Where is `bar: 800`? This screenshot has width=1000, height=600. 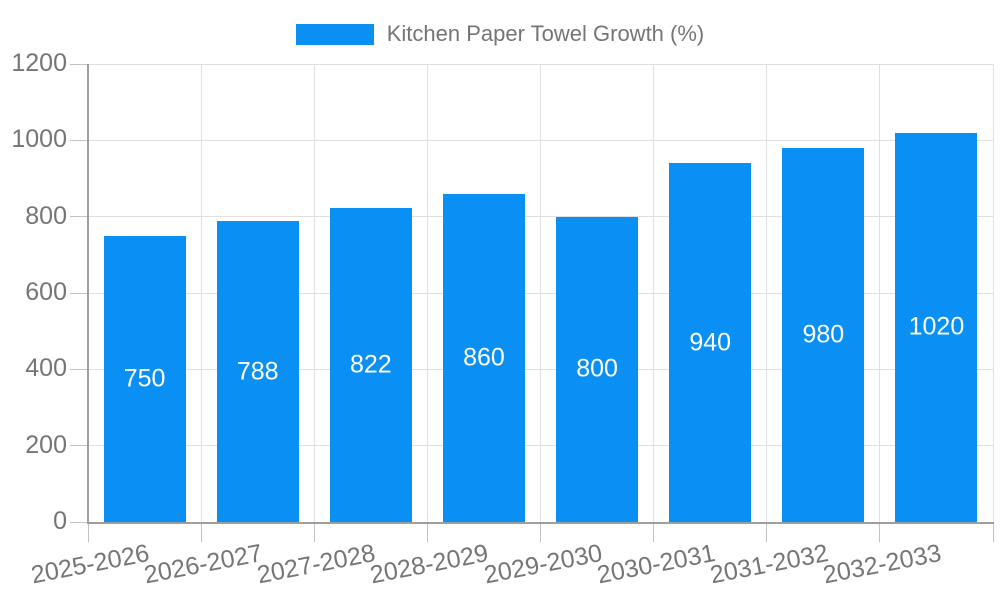 bar: 800 is located at coordinates (597, 369).